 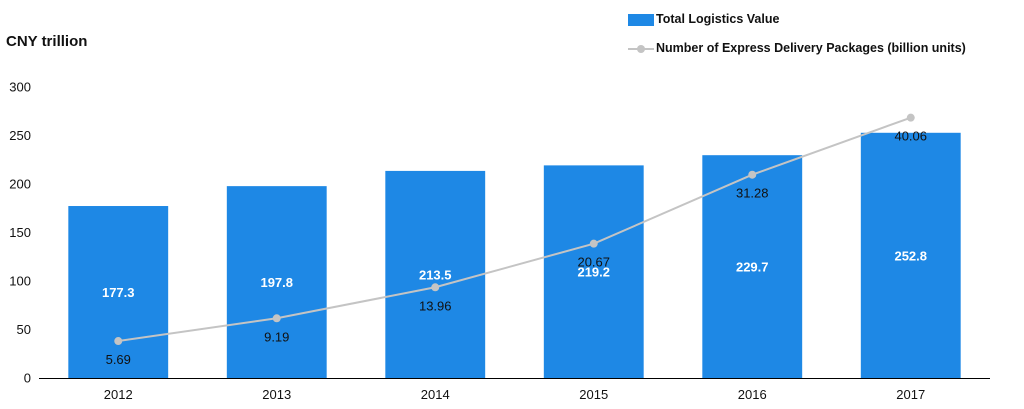 I want to click on line-point-2014, so click(x=435, y=287).